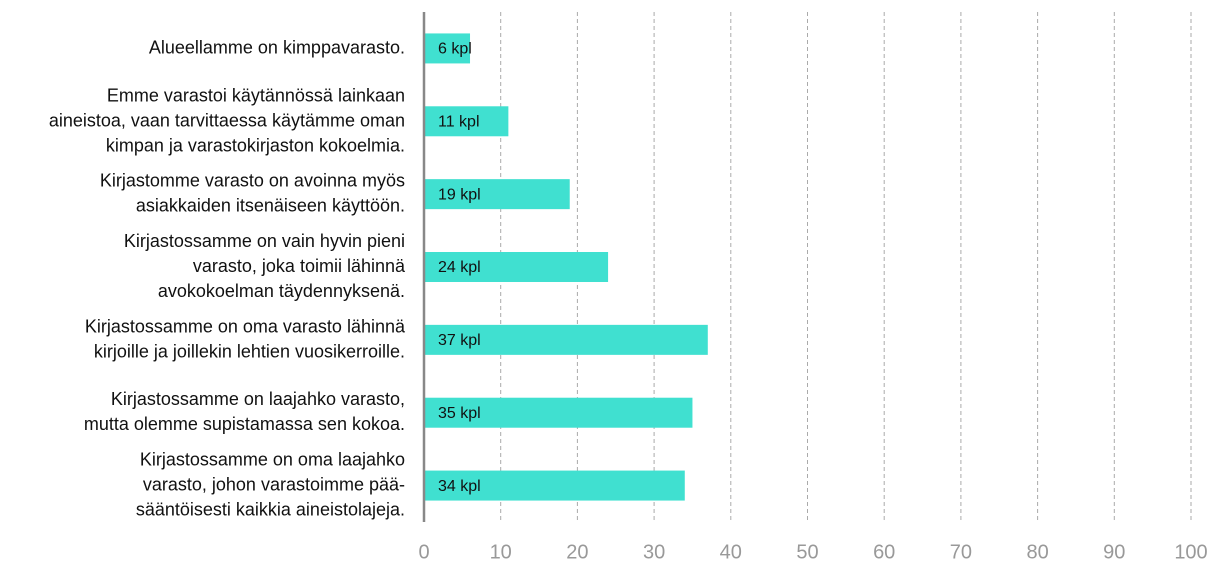  Describe the element at coordinates (270, 509) in the screenshot. I see `label-line: sääntöisesti kaikkia aineistolajeja.` at that location.